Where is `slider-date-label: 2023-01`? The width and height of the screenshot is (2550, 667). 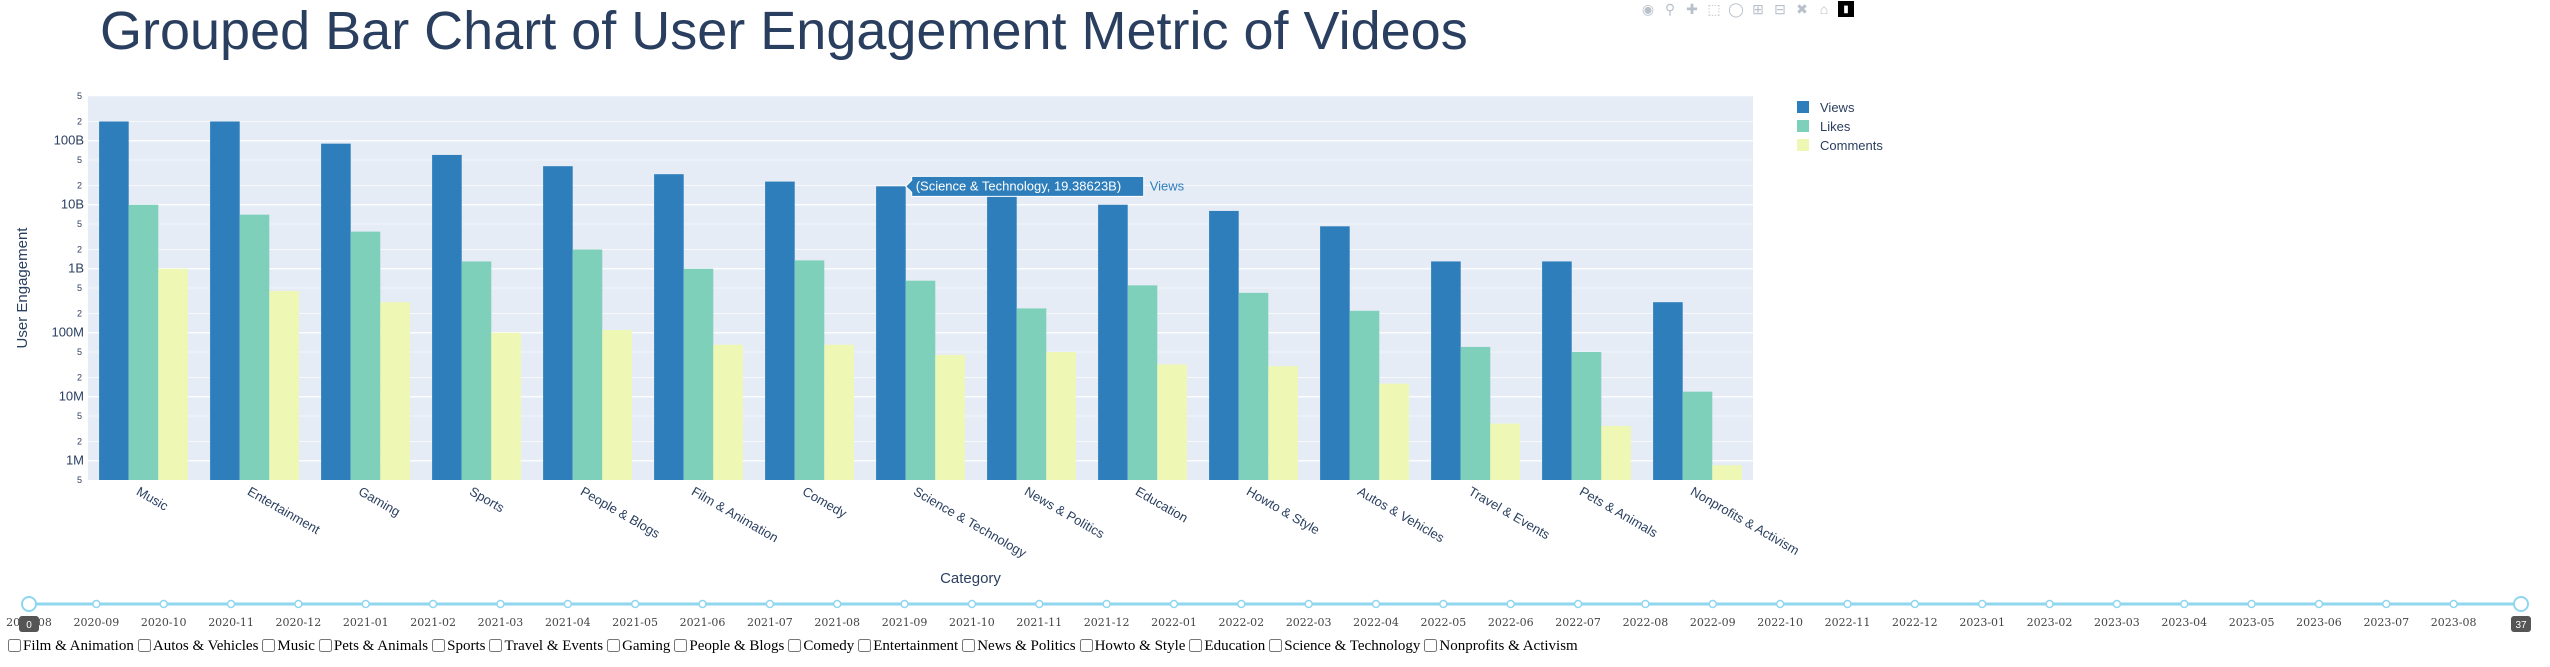
slider-date-label: 2023-01 is located at coordinates (1982, 622).